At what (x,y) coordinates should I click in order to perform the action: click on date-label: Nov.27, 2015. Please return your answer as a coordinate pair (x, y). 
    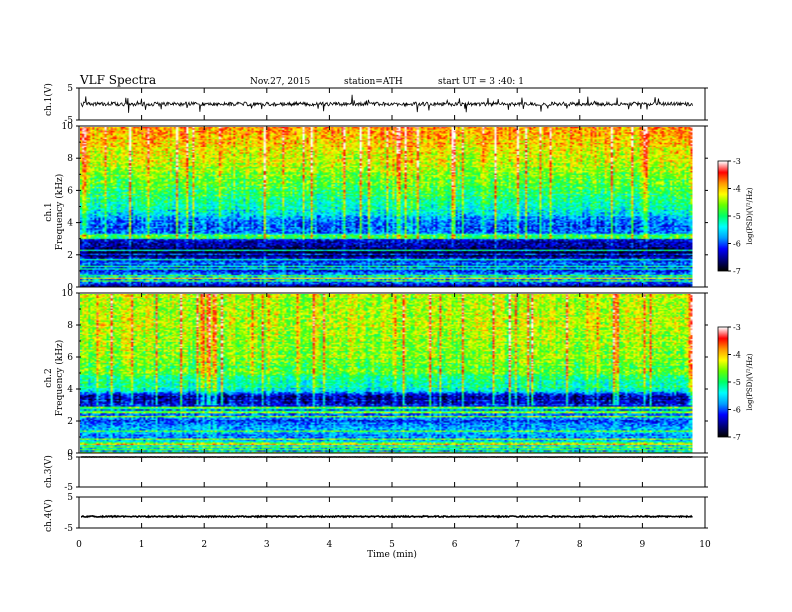
    Looking at the image, I should click on (280, 82).